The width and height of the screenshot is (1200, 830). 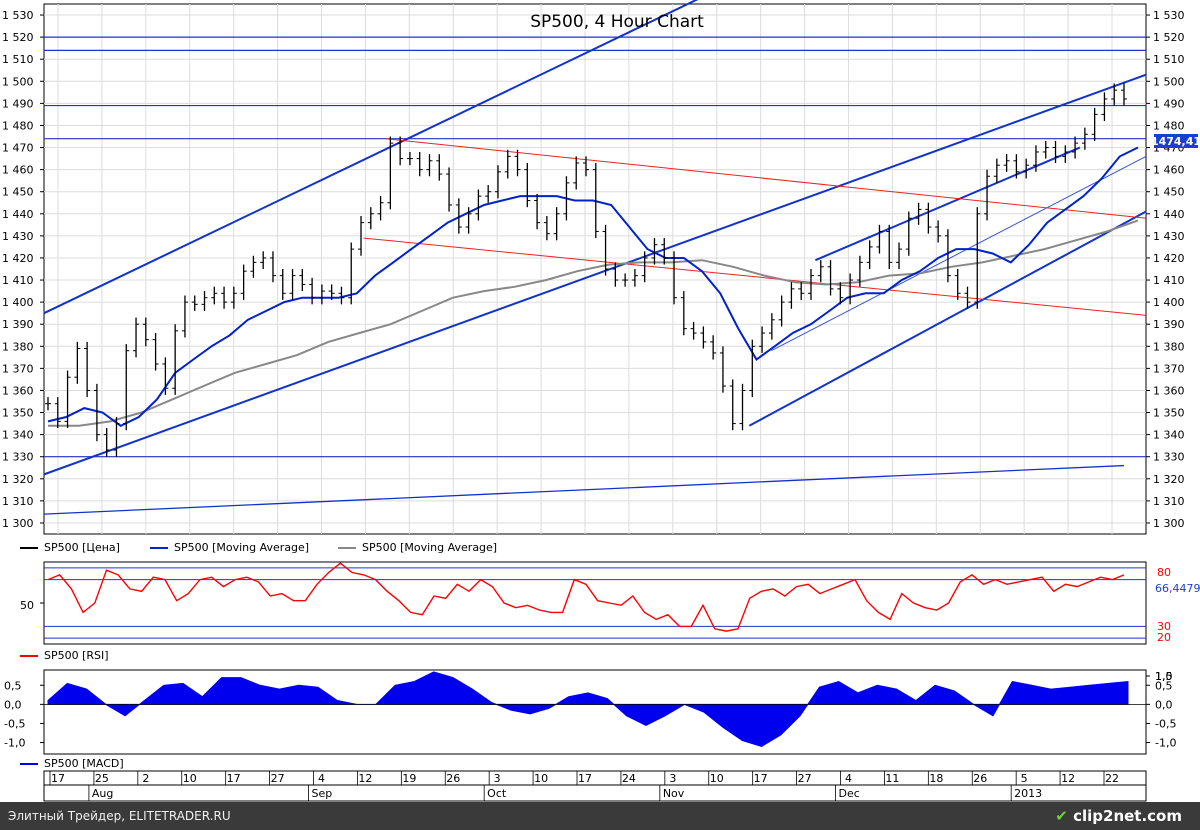 What do you see at coordinates (1024, 778) in the screenshot?
I see `date-day-label: 5` at bounding box center [1024, 778].